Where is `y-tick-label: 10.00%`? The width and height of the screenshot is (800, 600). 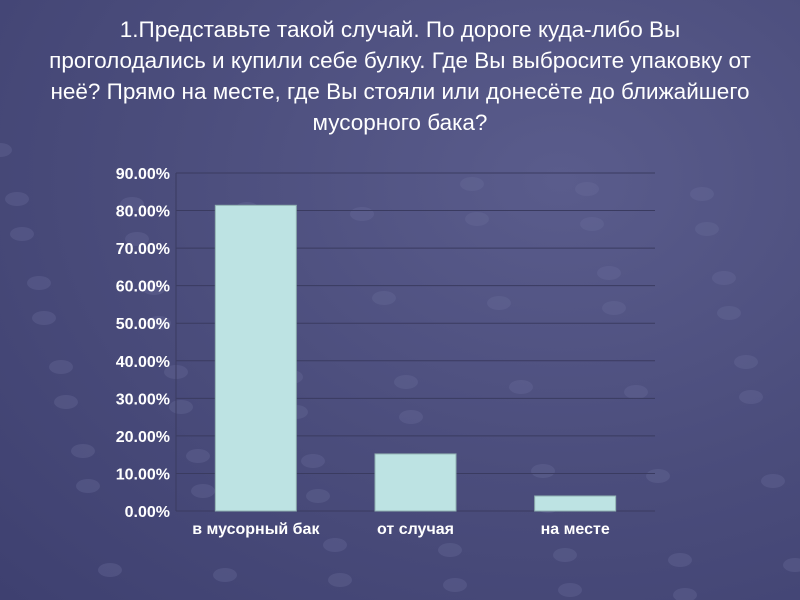 y-tick-label: 10.00% is located at coordinates (143, 474).